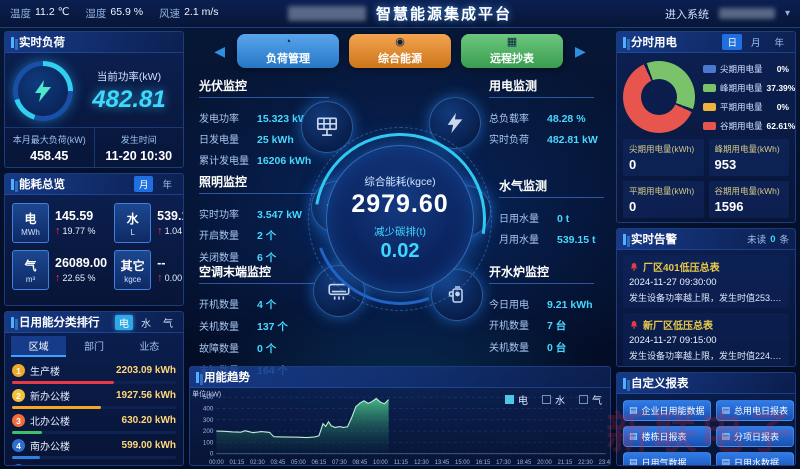 The width and height of the screenshot is (800, 469). I want to click on stat-label: 关机数量, so click(219, 327).